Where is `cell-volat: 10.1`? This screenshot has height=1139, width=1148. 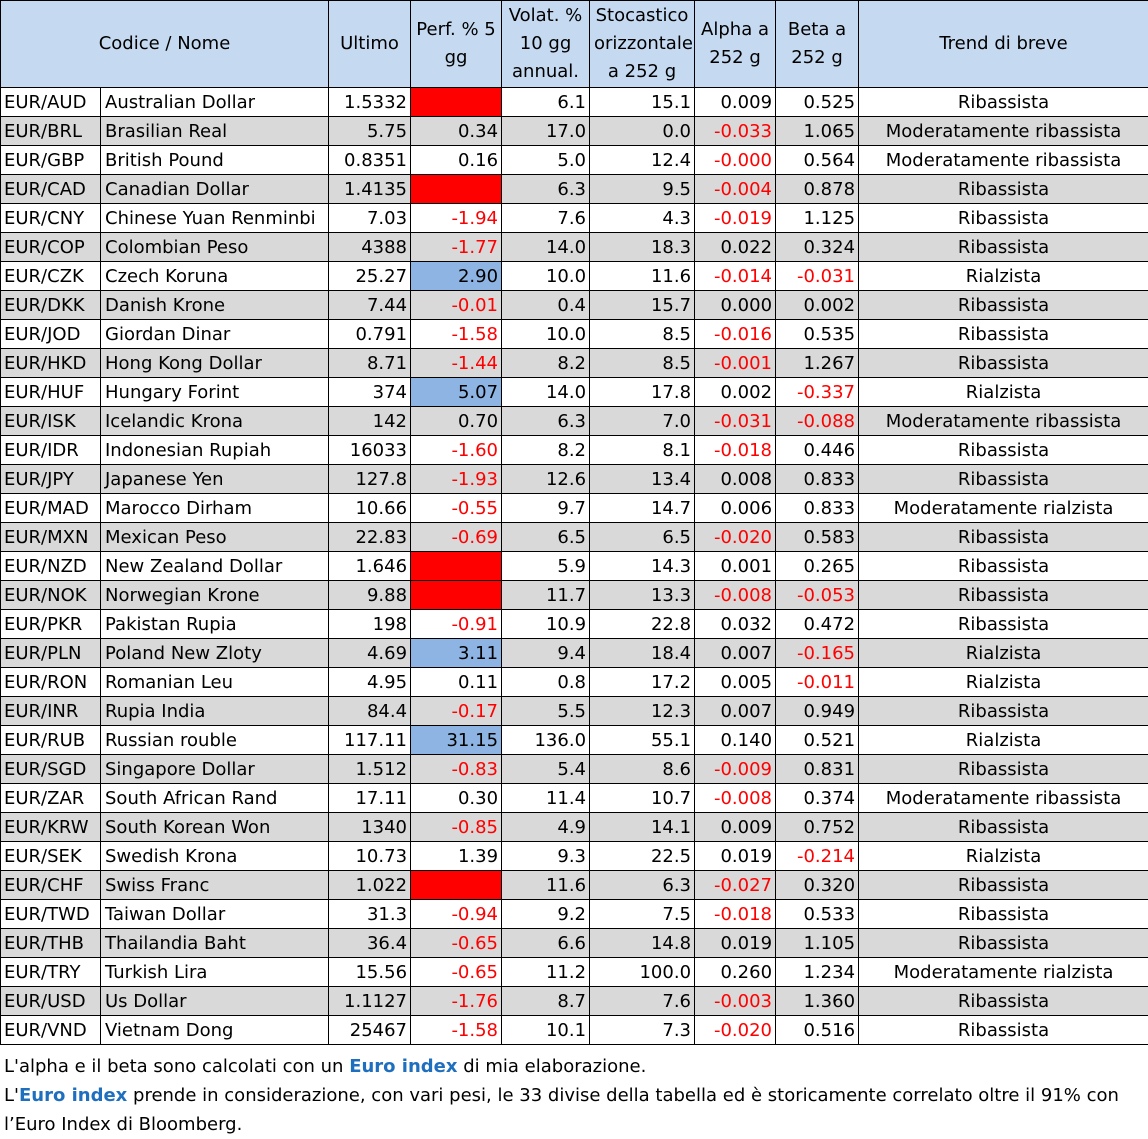 cell-volat: 10.1 is located at coordinates (546, 1030).